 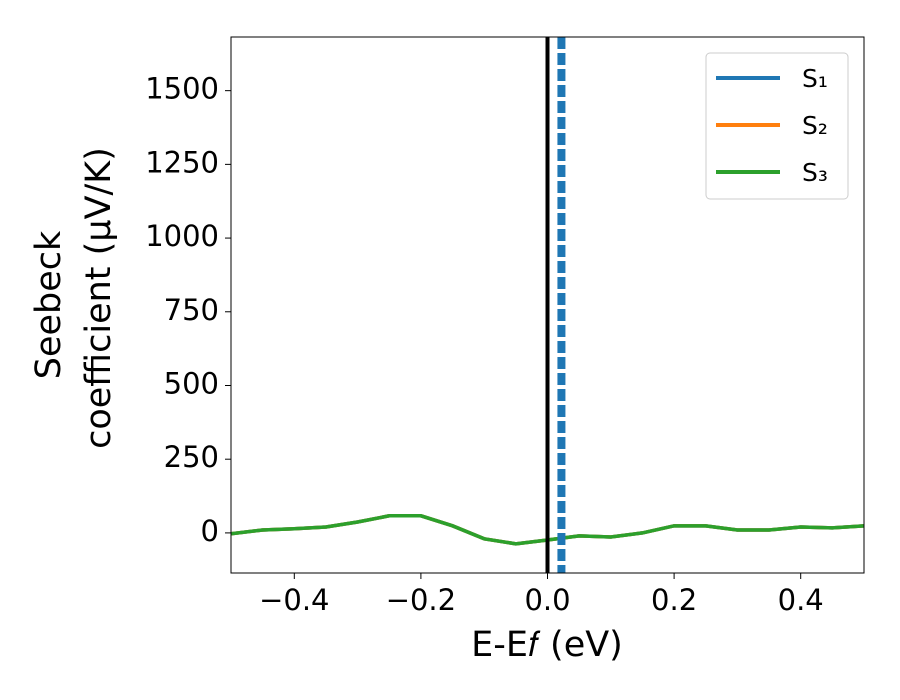 What do you see at coordinates (191, 310) in the screenshot?
I see `y-tick-label: 750` at bounding box center [191, 310].